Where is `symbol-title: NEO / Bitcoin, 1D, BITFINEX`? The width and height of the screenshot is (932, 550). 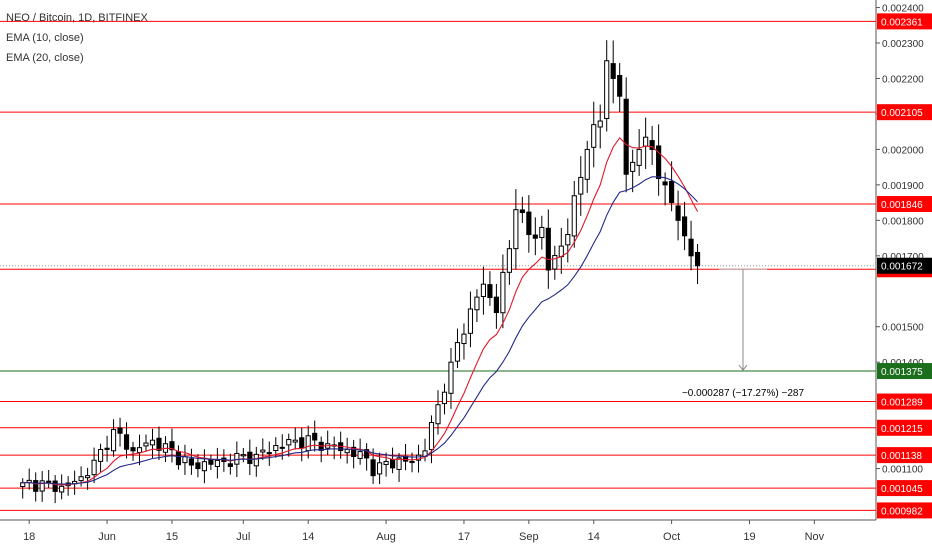 symbol-title: NEO / Bitcoin, 1D, BITFINEX is located at coordinates (77, 18).